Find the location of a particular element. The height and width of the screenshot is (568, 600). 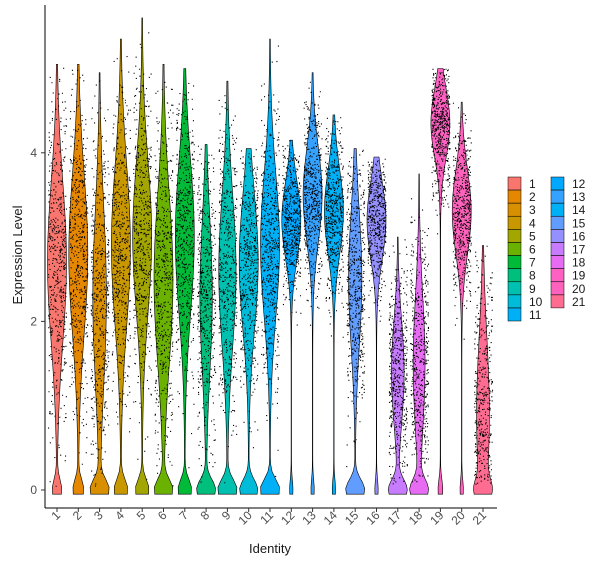

y-tick-label: 4 is located at coordinates (33, 153).